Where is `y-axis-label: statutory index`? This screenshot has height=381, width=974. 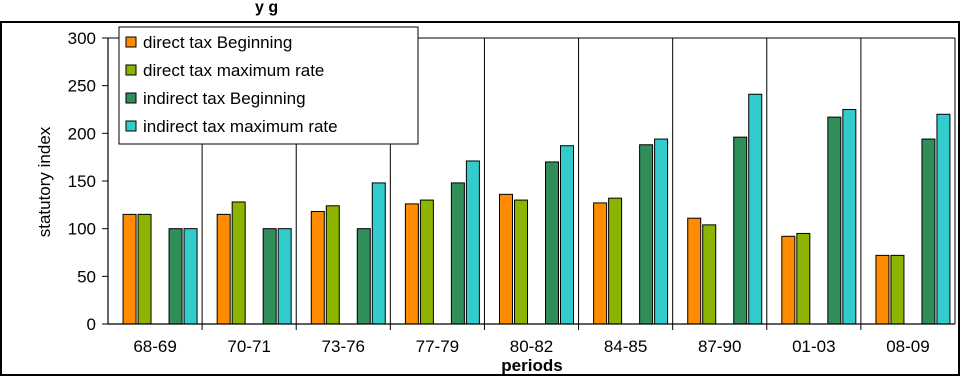 y-axis-label: statutory index is located at coordinates (44, 181).